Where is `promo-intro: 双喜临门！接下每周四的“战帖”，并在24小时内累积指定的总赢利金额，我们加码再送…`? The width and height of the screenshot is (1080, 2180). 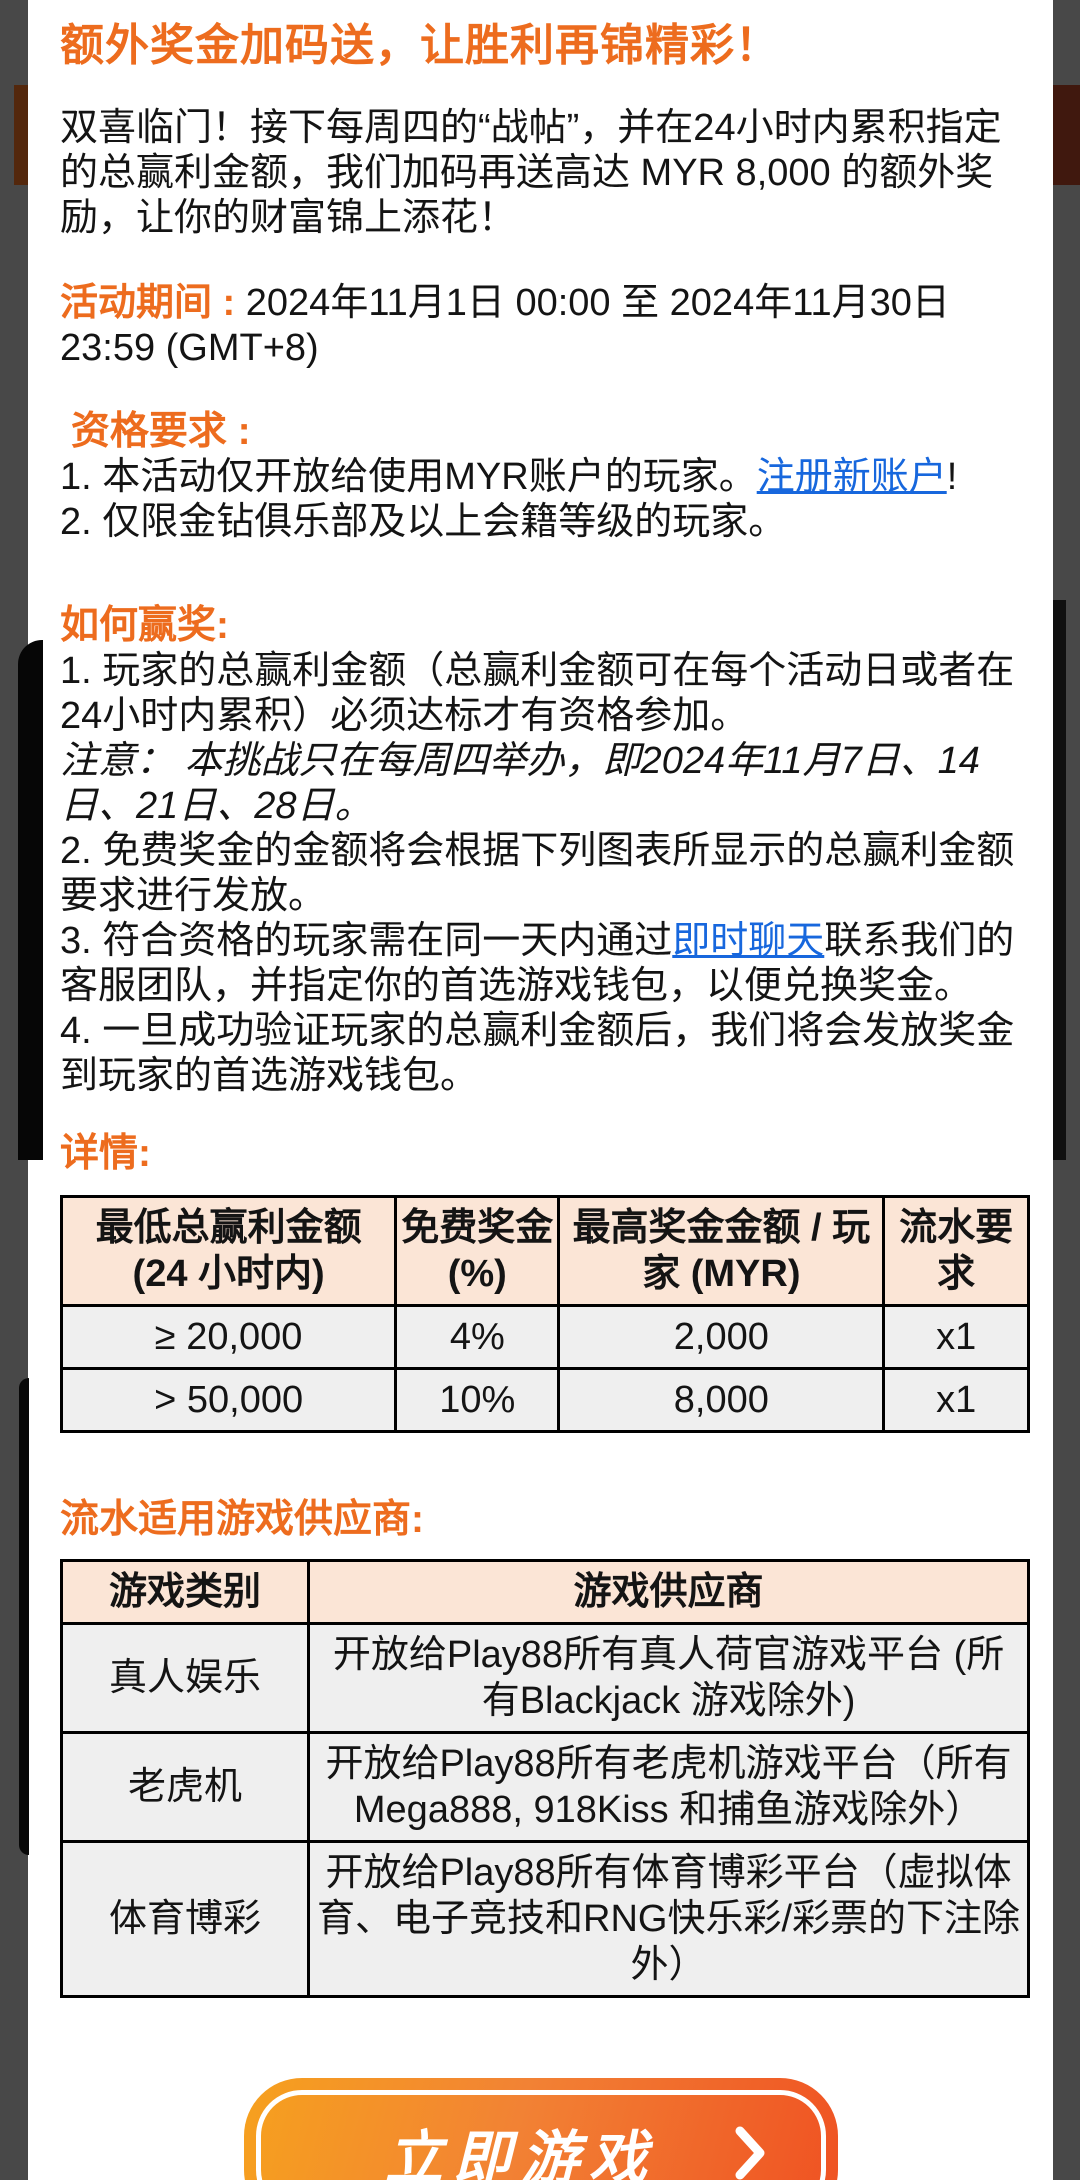 promo-intro: 双喜临门！接下每周四的“战帖”，并在24小时内累积指定的总赢利金额，我们加码再送… is located at coordinates (531, 173).